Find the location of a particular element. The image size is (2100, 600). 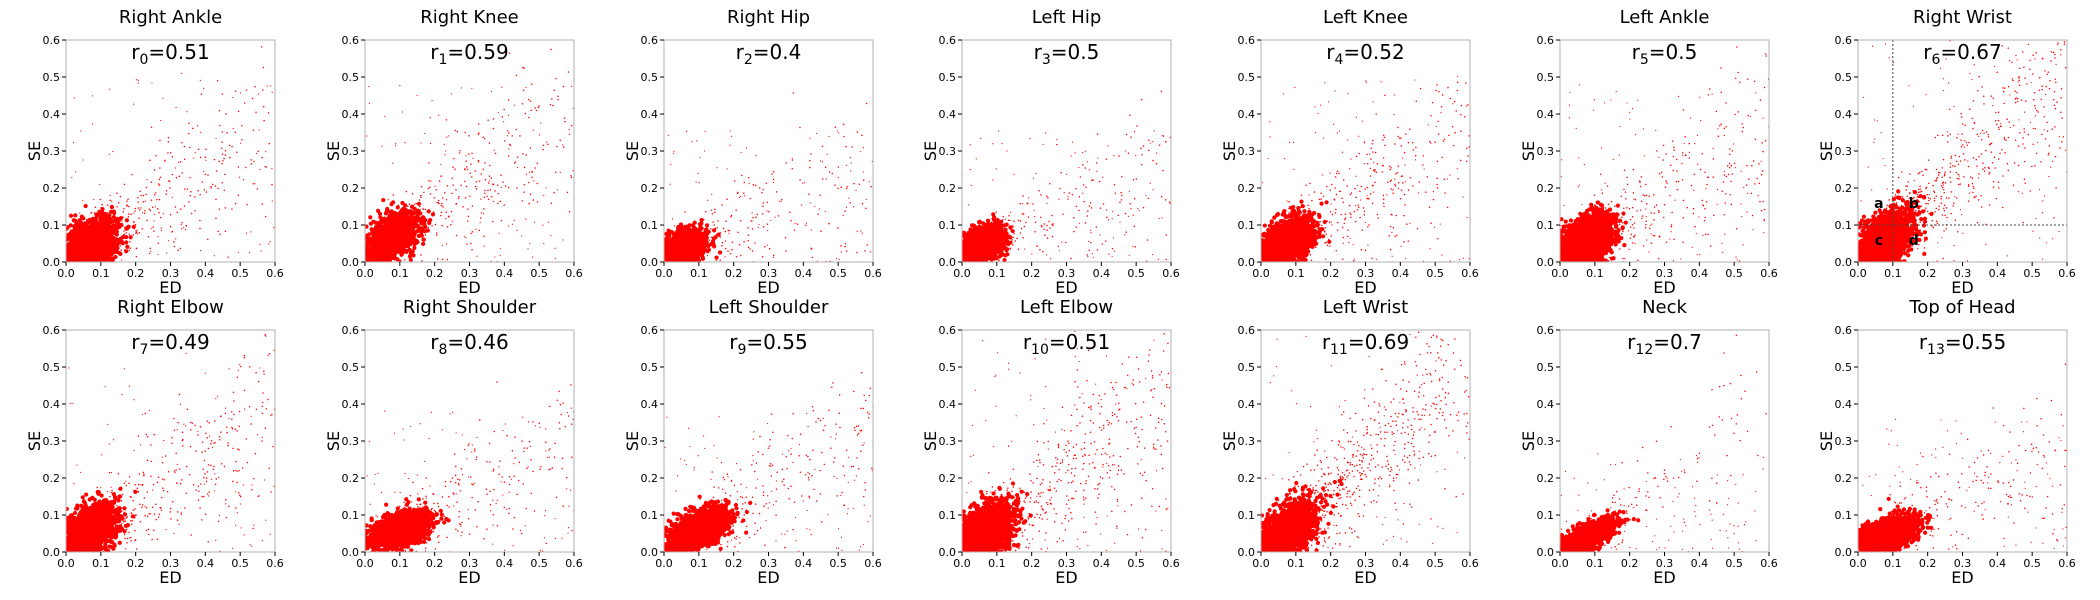

x-tick-label: 0.5 is located at coordinates (240, 273).